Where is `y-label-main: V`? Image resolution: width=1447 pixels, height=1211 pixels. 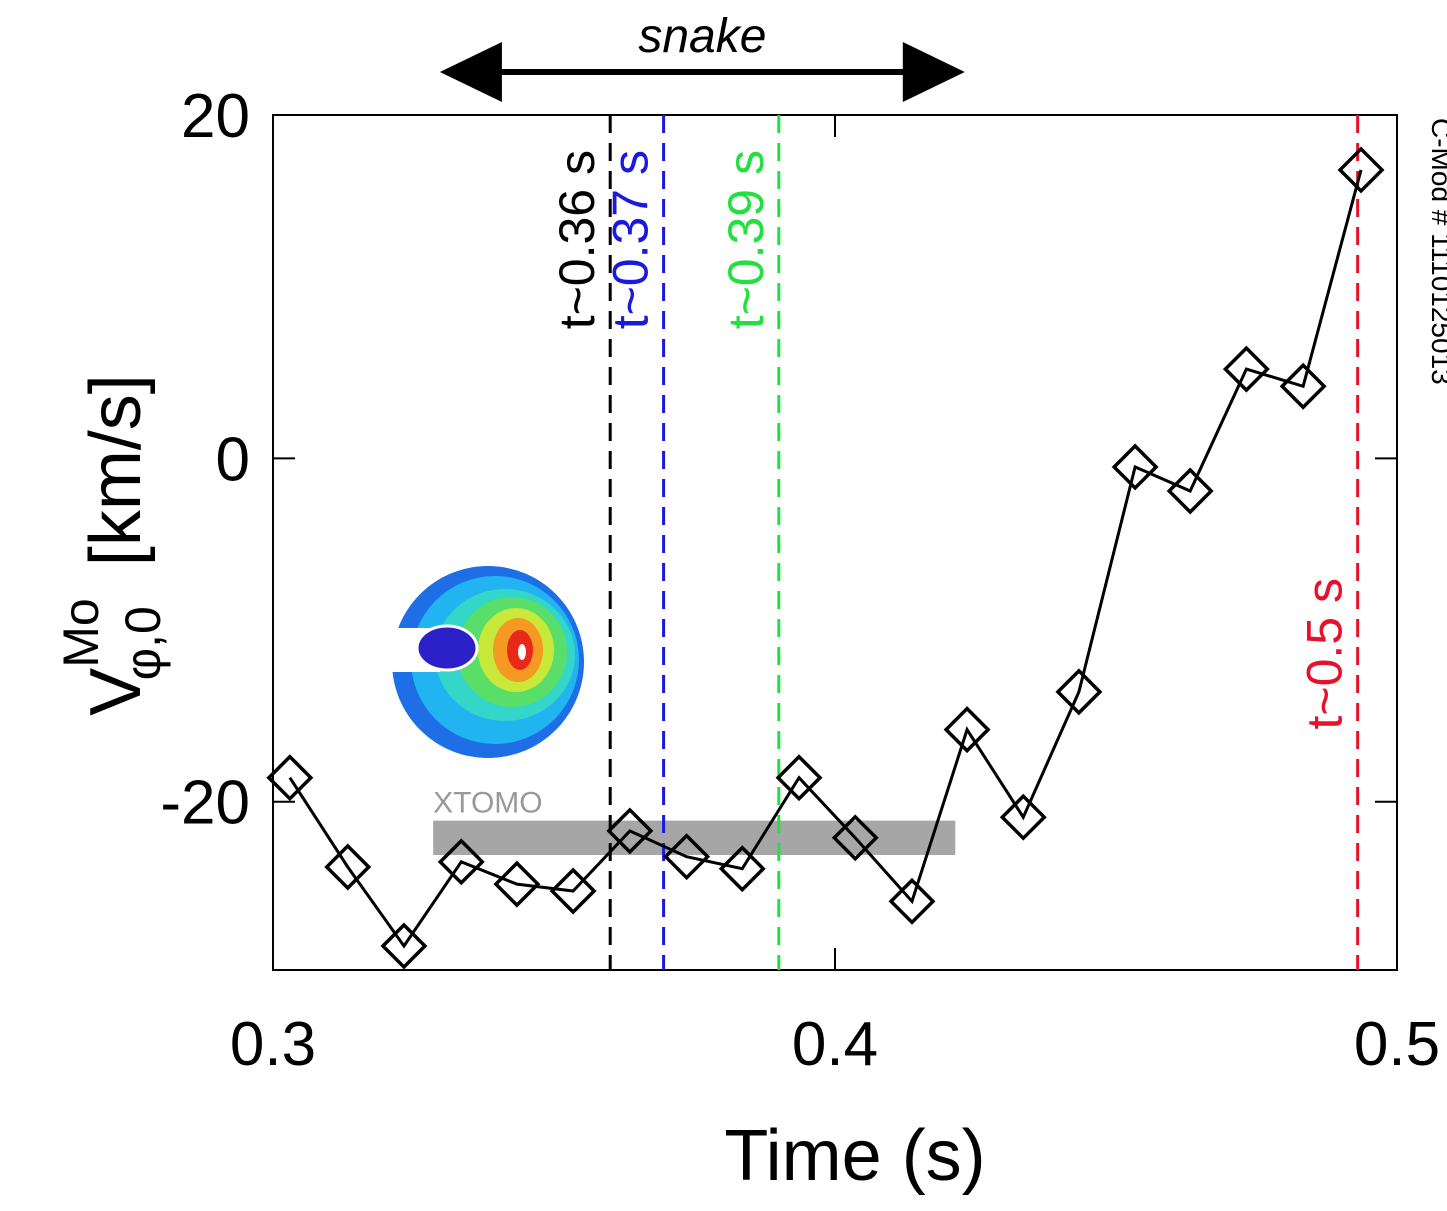
y-label-main: V is located at coordinates (116, 692).